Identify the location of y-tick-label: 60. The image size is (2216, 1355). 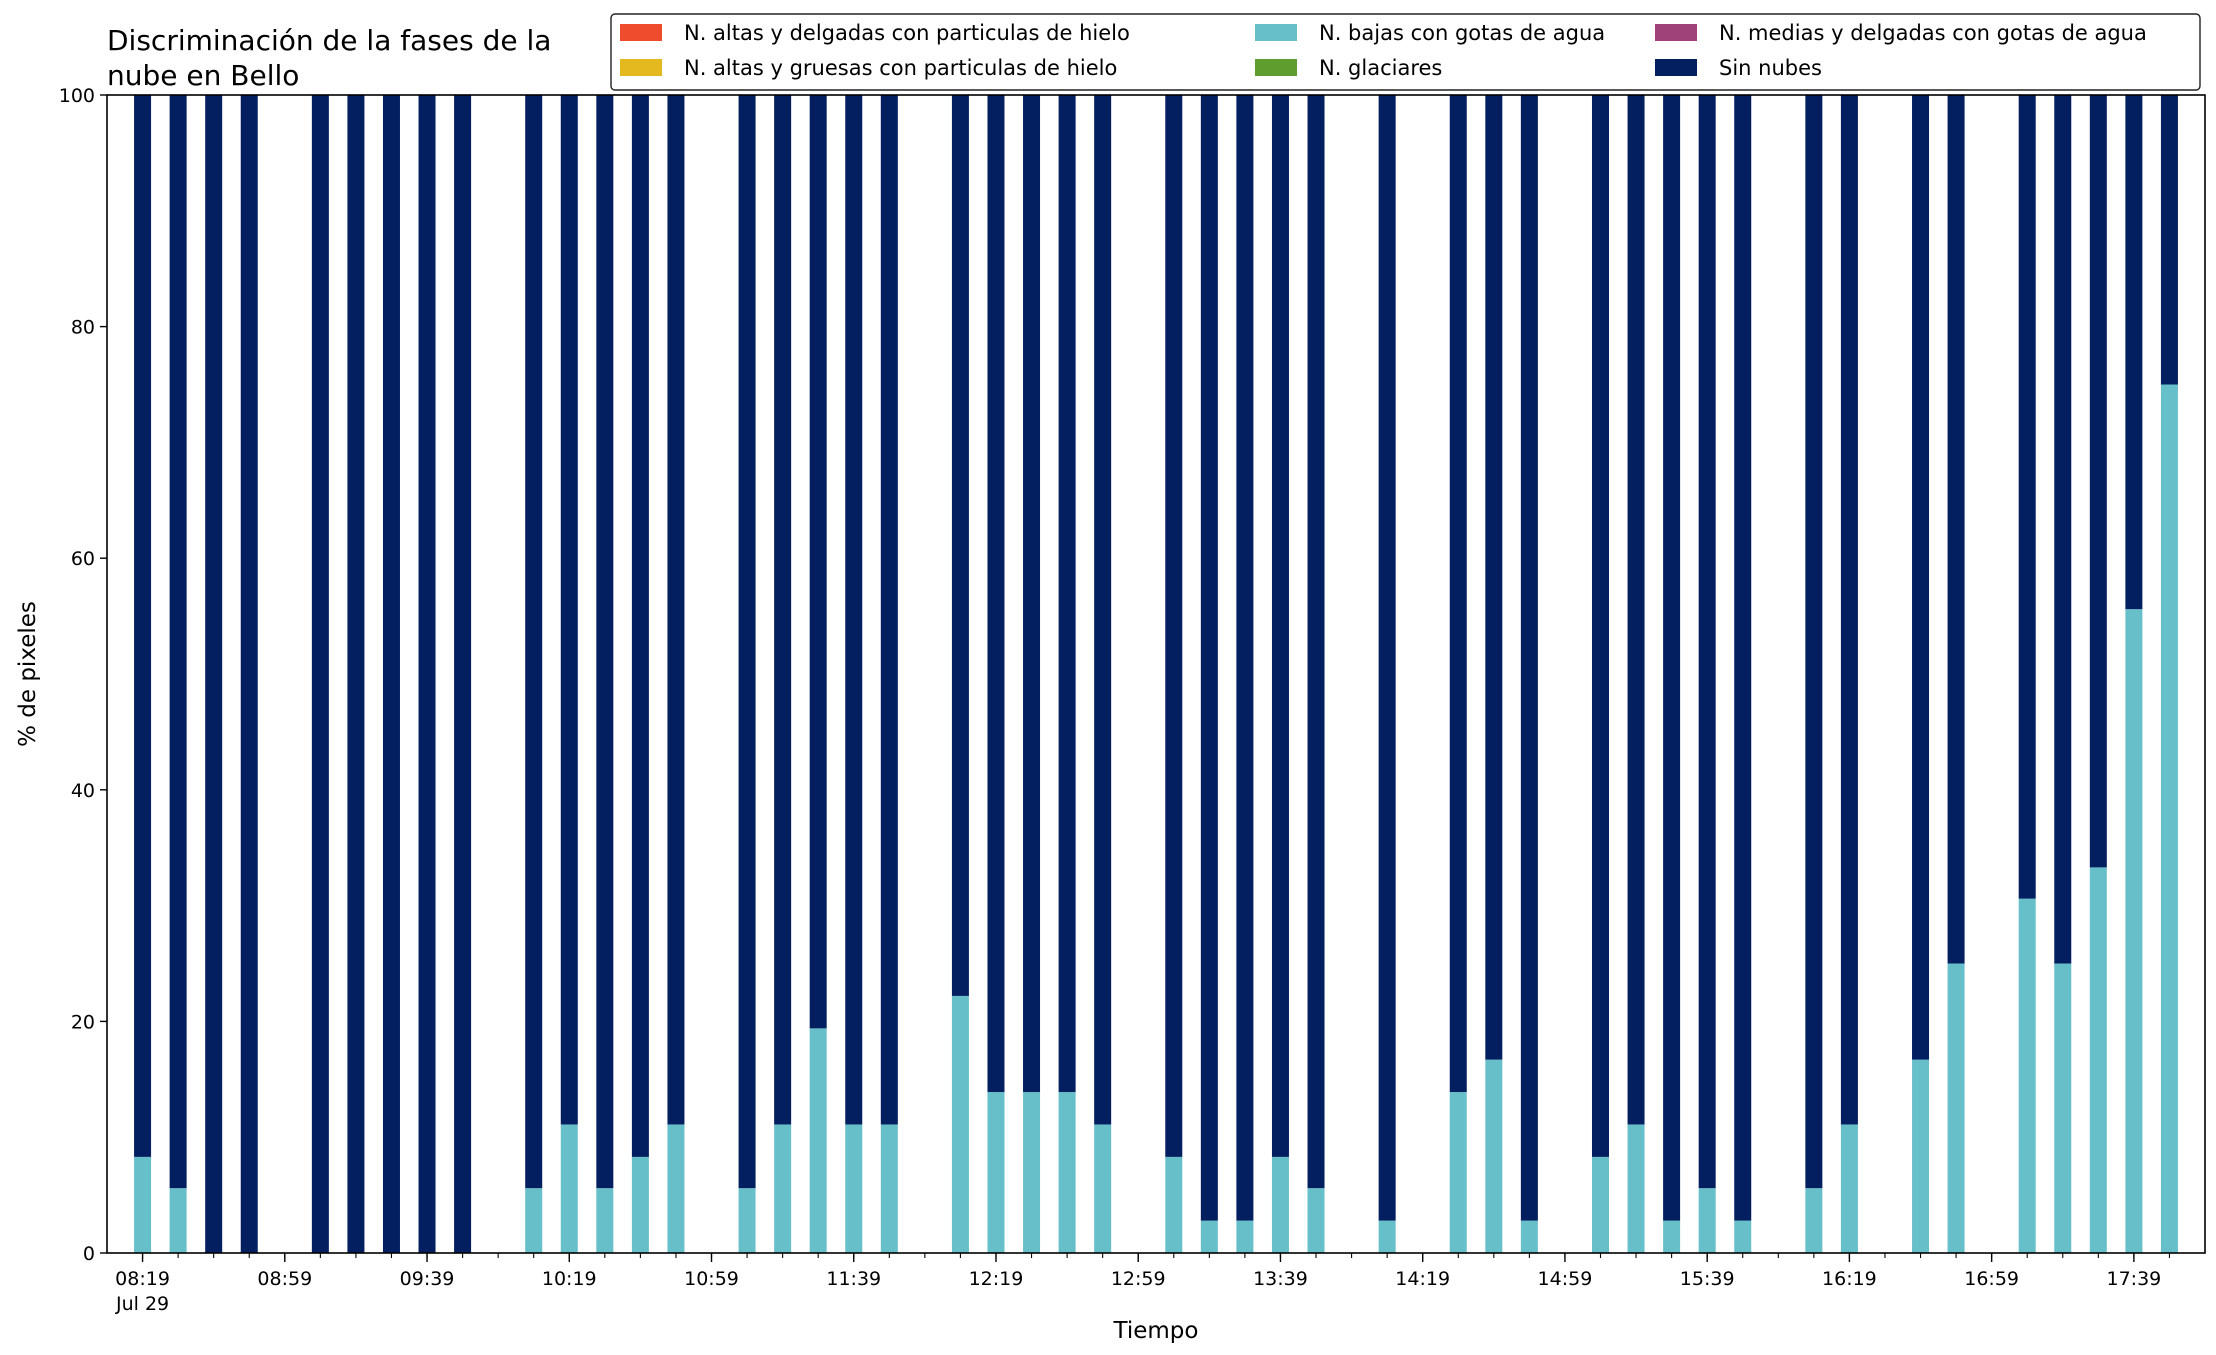
(83, 559).